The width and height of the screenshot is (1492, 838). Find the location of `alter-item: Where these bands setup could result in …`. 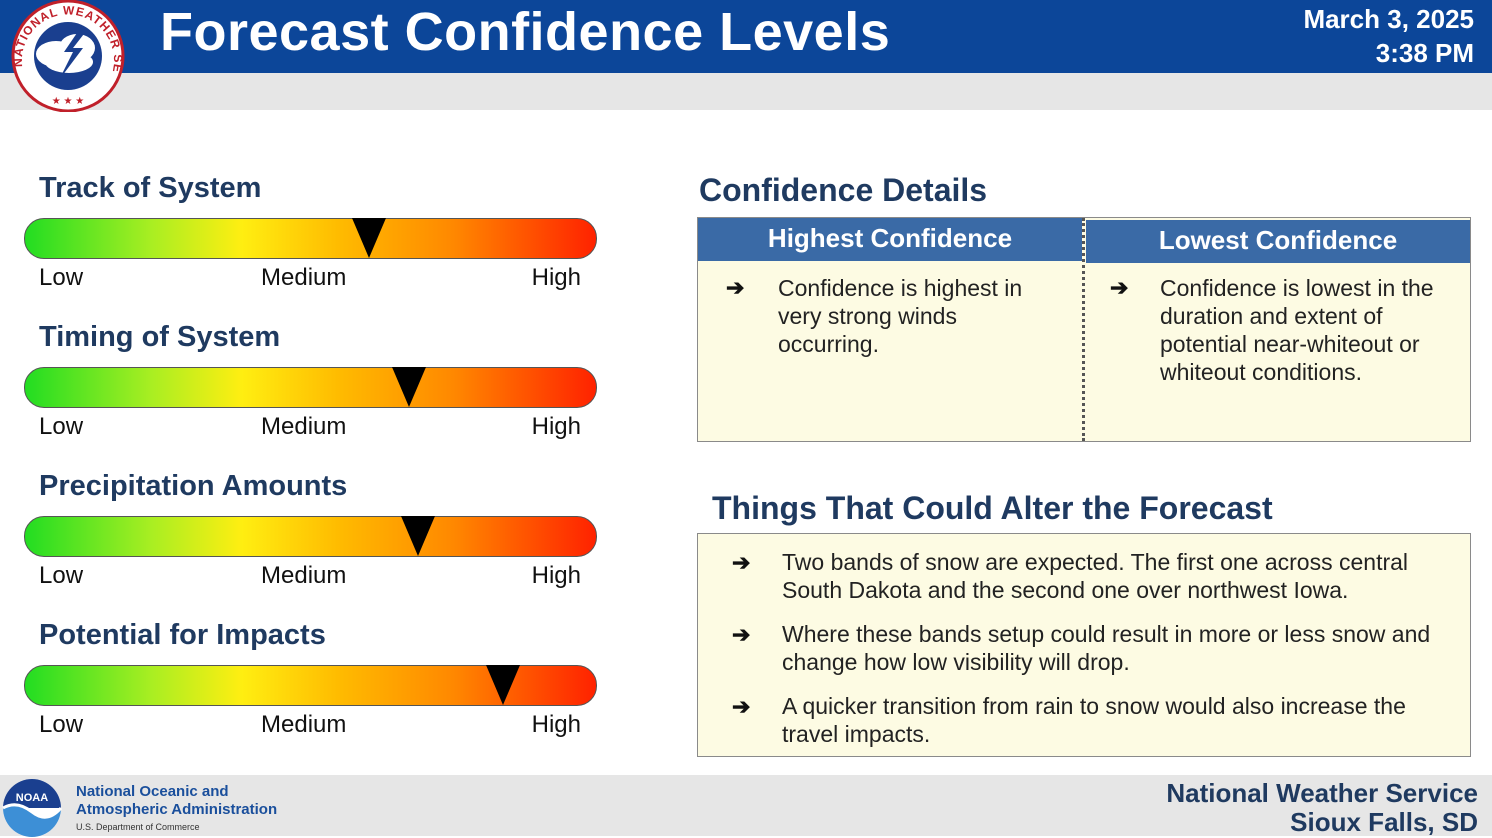

alter-item: Where these bands setup could result in … is located at coordinates (1106, 648).